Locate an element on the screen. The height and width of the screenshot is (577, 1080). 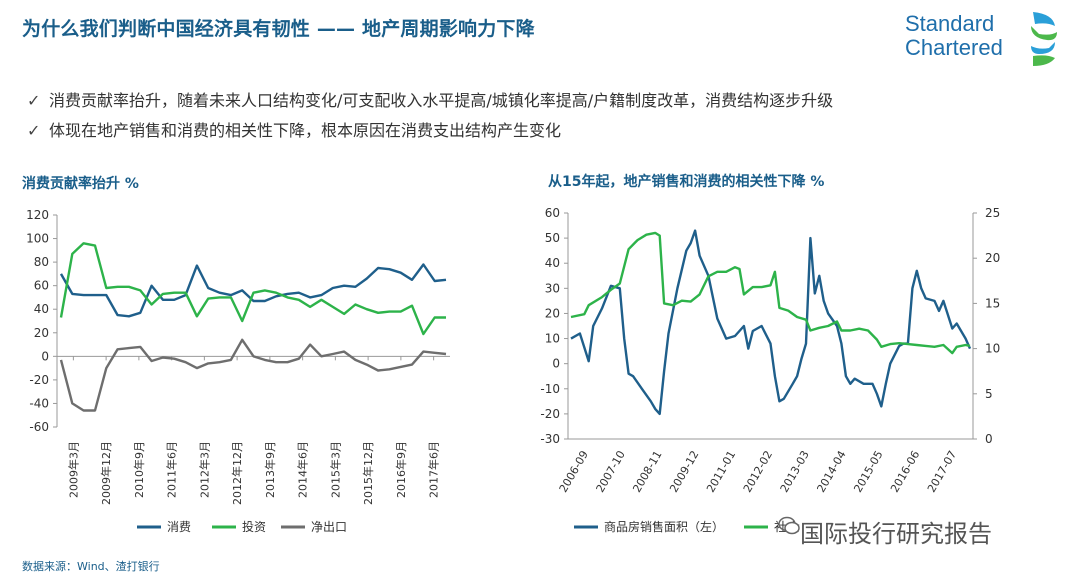
data-source-note: 数据来源：Wind、渣打银行 is located at coordinates (91, 566).